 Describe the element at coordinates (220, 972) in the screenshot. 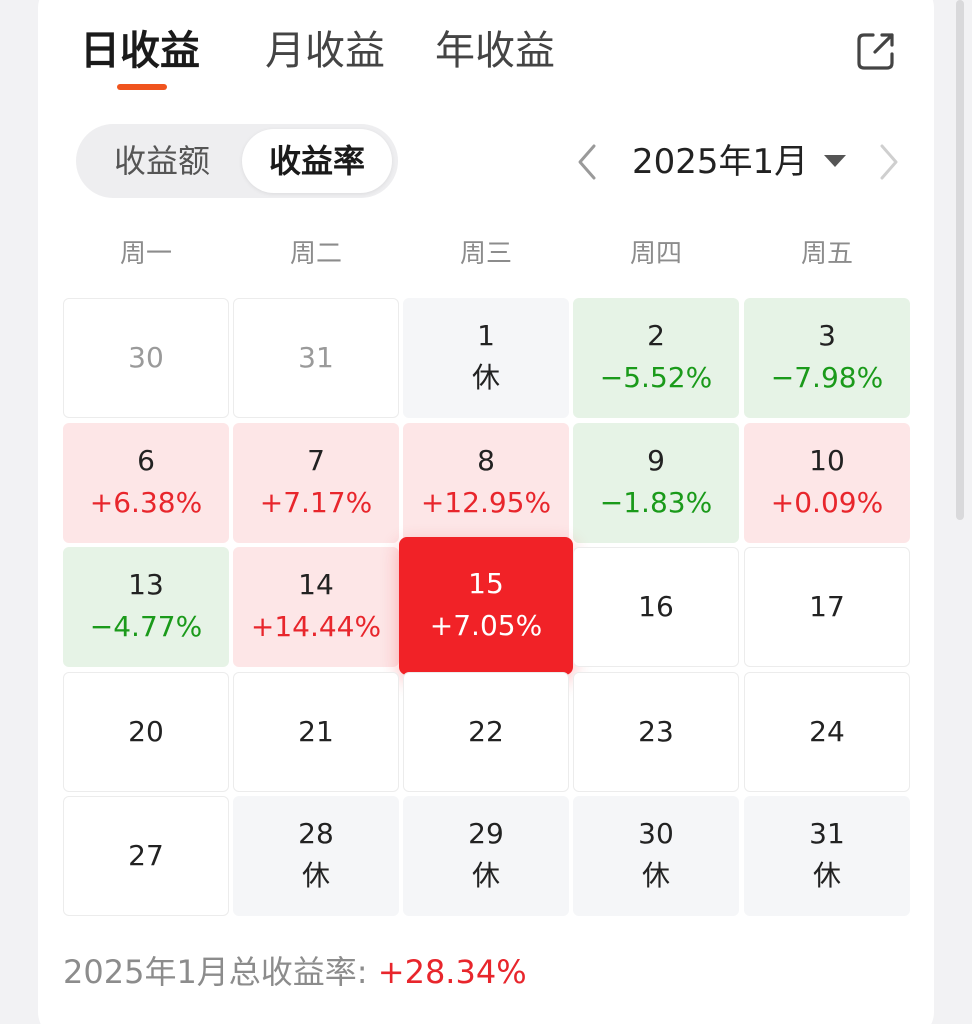

I see `monthly-total-label: 2025年1月总收益率:` at that location.